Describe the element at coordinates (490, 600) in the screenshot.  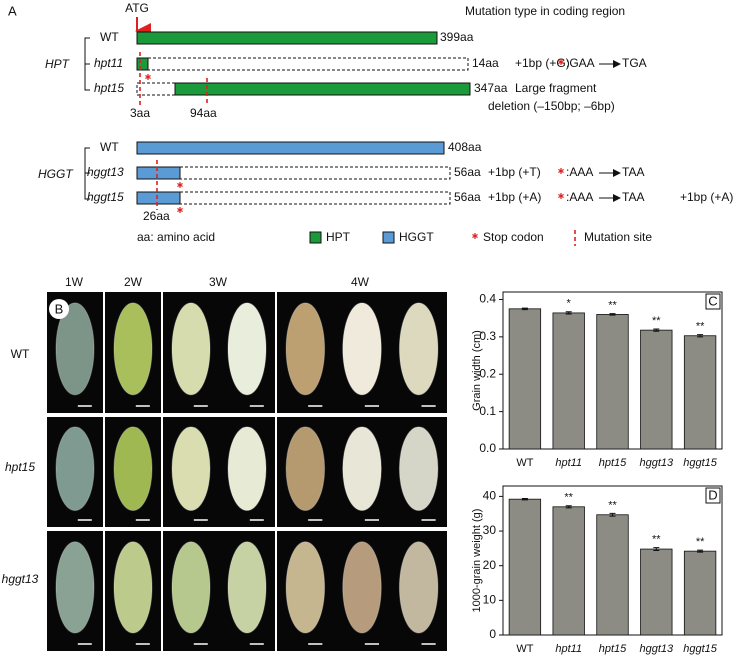
I see `y-tick-label: 10` at that location.